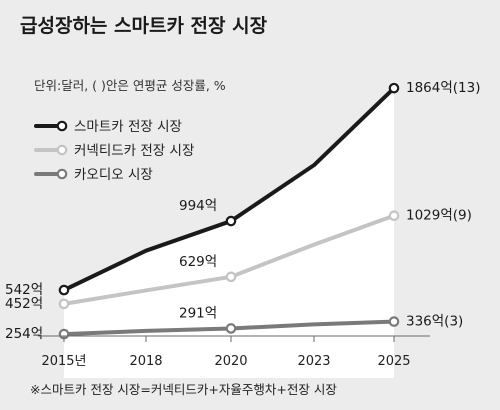 The height and width of the screenshot is (410, 500). What do you see at coordinates (24, 304) in the screenshot?
I see `data-label: 452억` at bounding box center [24, 304].